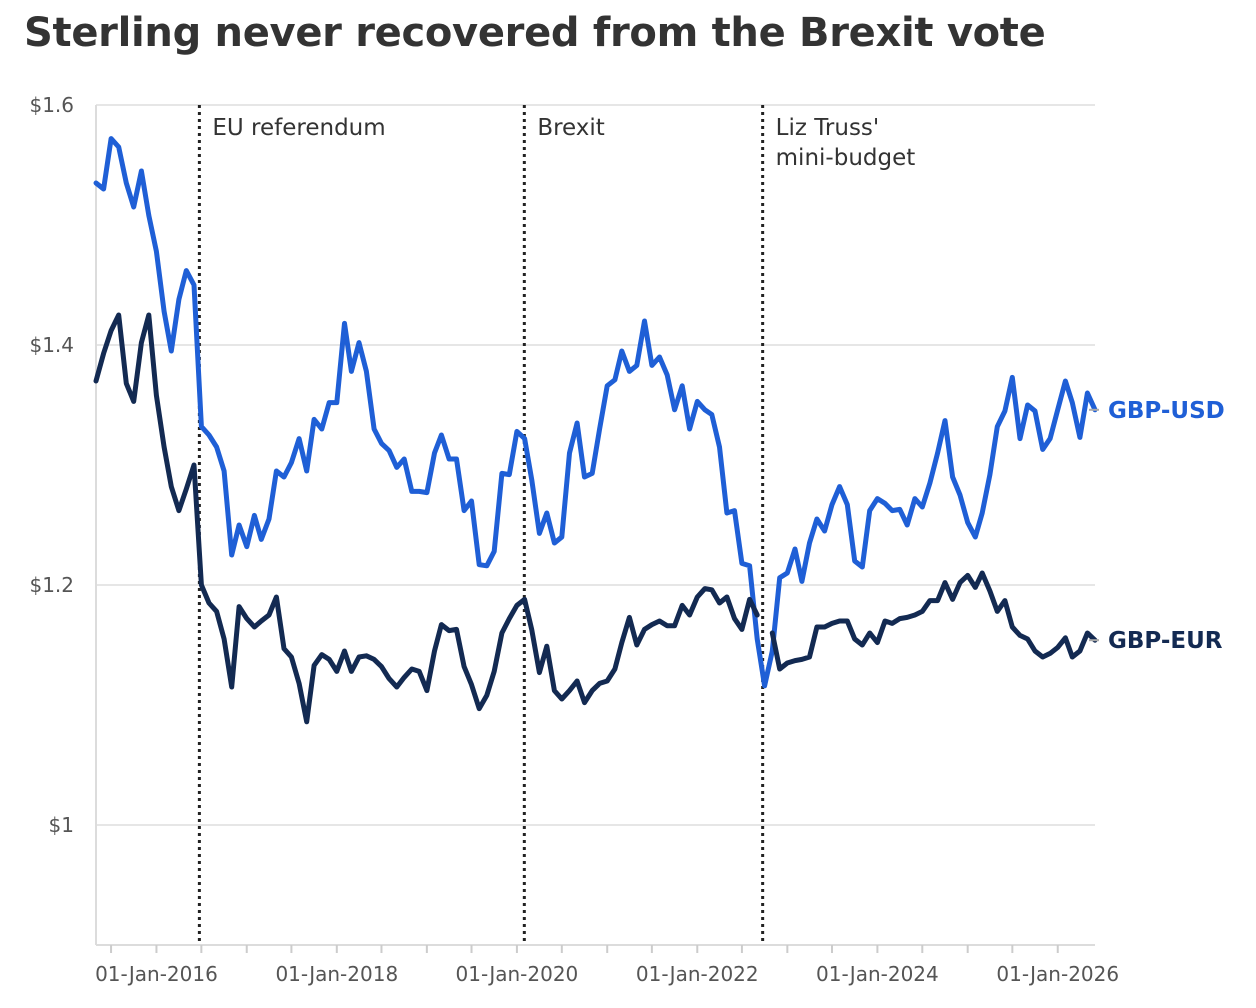 The width and height of the screenshot is (1256, 1008). Describe the element at coordinates (1165, 641) in the screenshot. I see `series-end-label: GBP-EUR` at that location.